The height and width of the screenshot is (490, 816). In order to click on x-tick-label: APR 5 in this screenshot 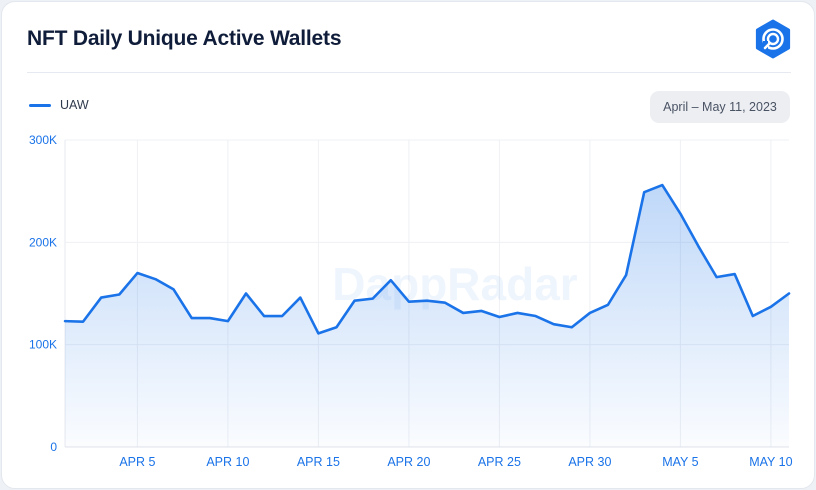, I will do `click(137, 462)`.